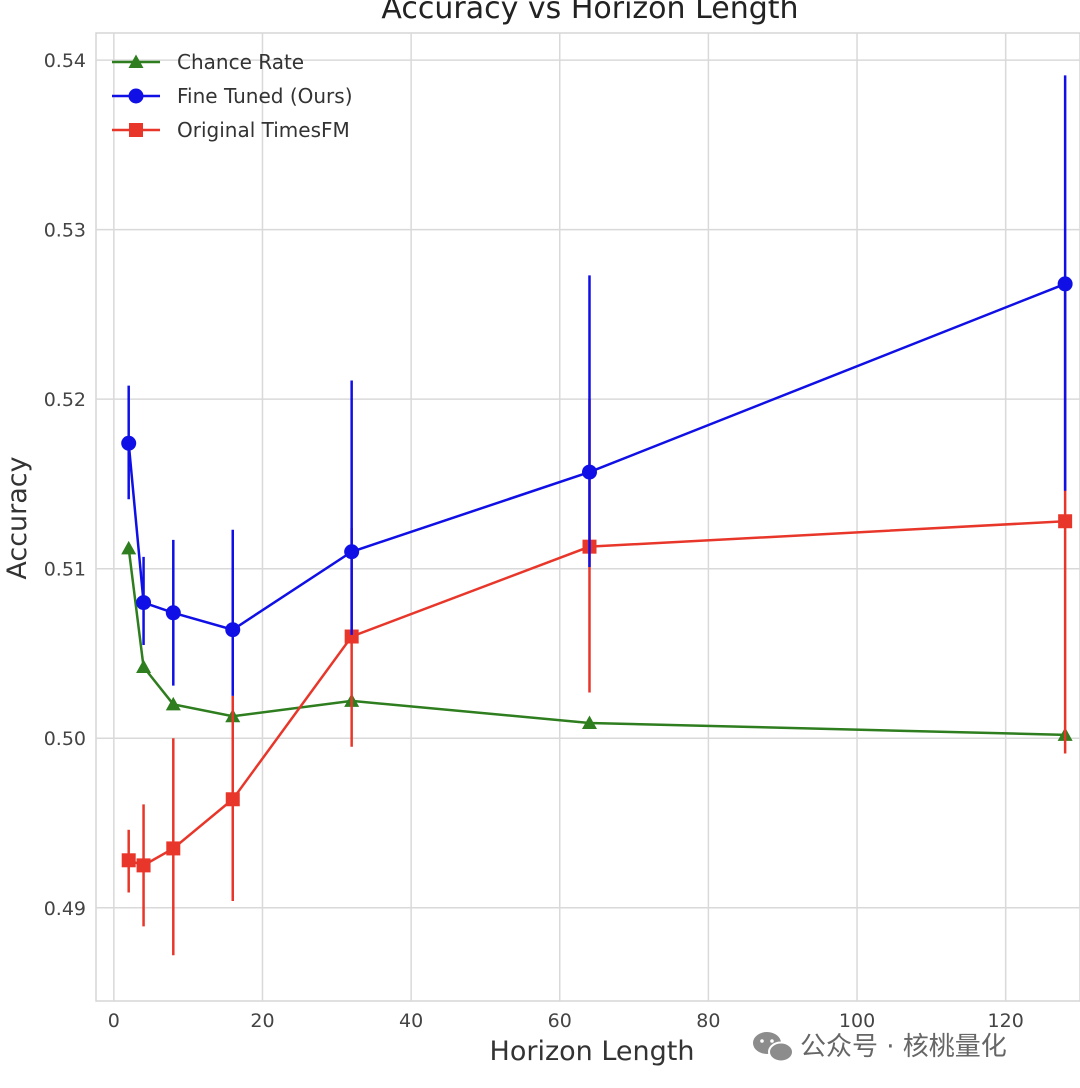 The width and height of the screenshot is (1080, 1088). I want to click on x-tick-label: 40, so click(411, 1021).